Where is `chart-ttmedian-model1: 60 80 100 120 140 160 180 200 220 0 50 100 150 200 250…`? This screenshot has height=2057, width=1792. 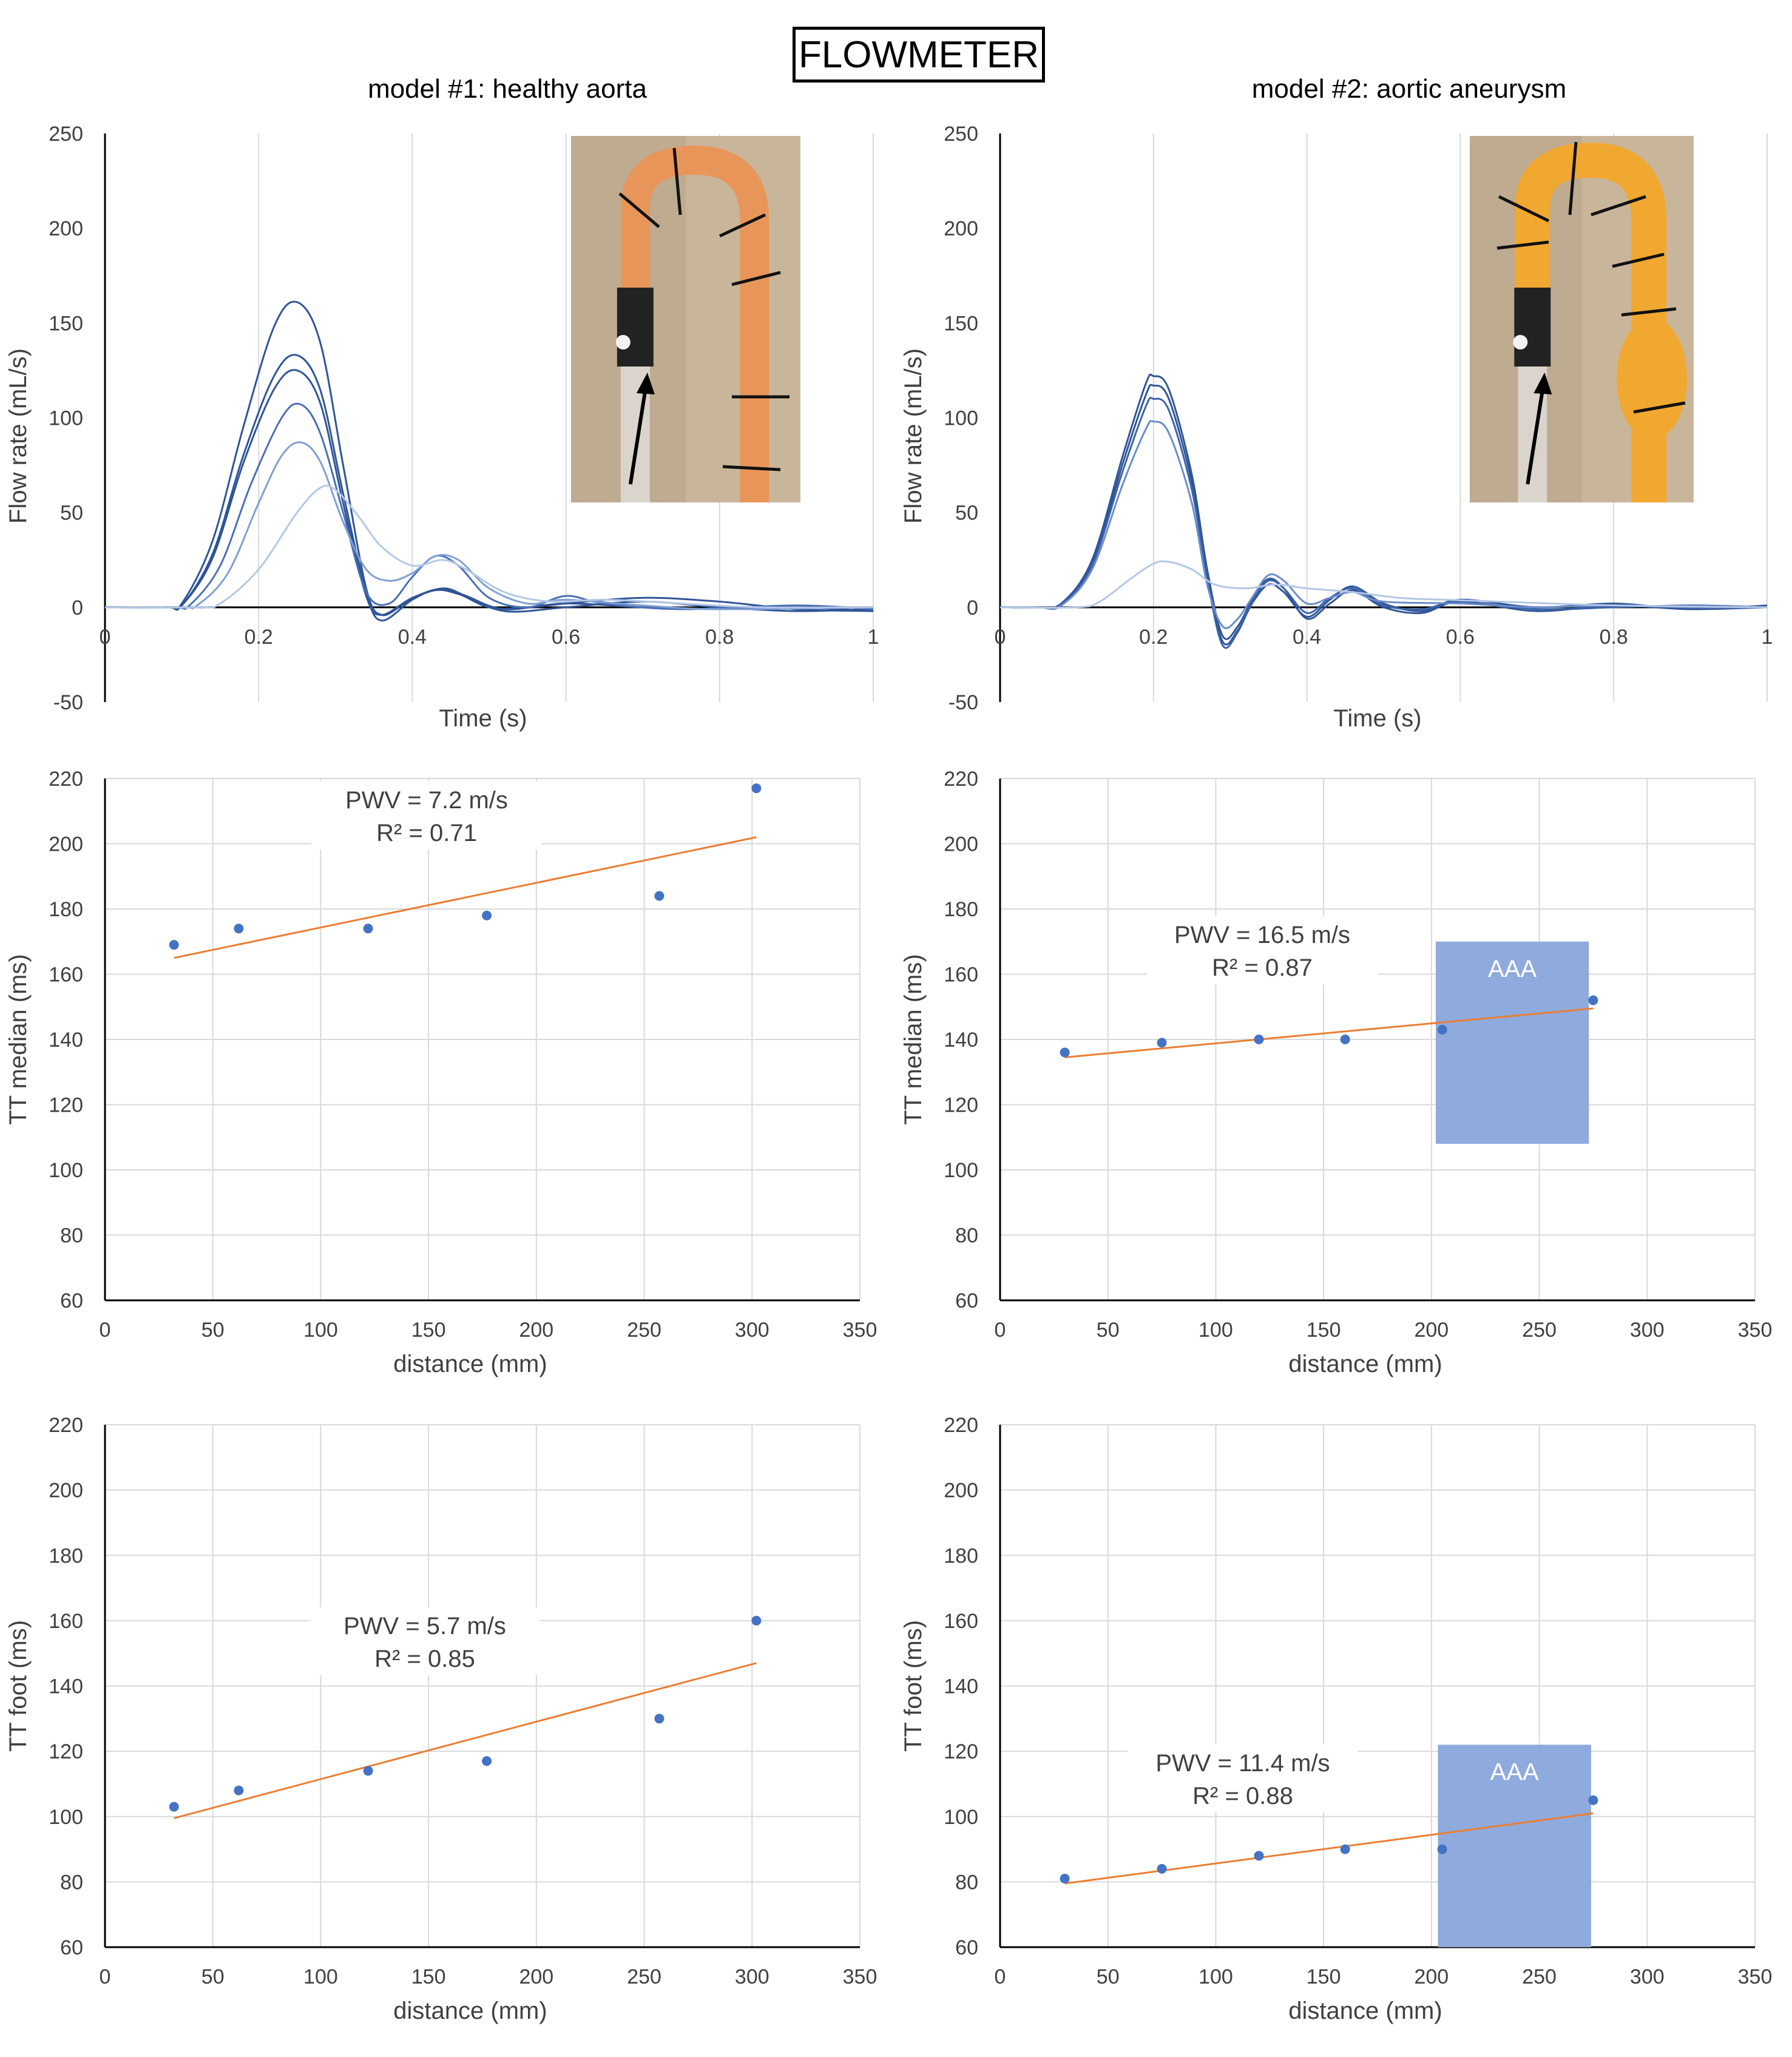 chart-ttmedian-model1: 60 80 100 120 140 160 180 200 220 0 50 100 150 200 250… is located at coordinates (441, 1072).